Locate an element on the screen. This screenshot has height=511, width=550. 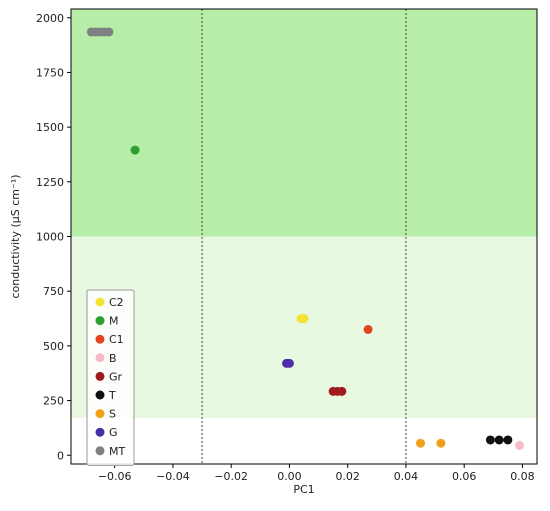
x-axis-label: PC1 is located at coordinates (303, 489).